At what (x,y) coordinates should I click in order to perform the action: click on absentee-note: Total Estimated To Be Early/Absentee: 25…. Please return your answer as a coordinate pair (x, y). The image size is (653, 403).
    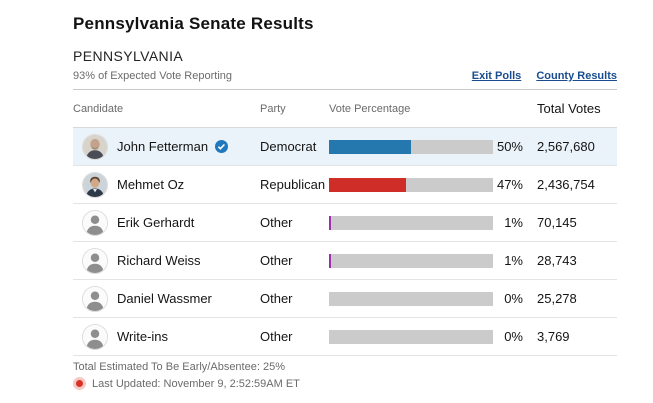
    Looking at the image, I should click on (179, 367).